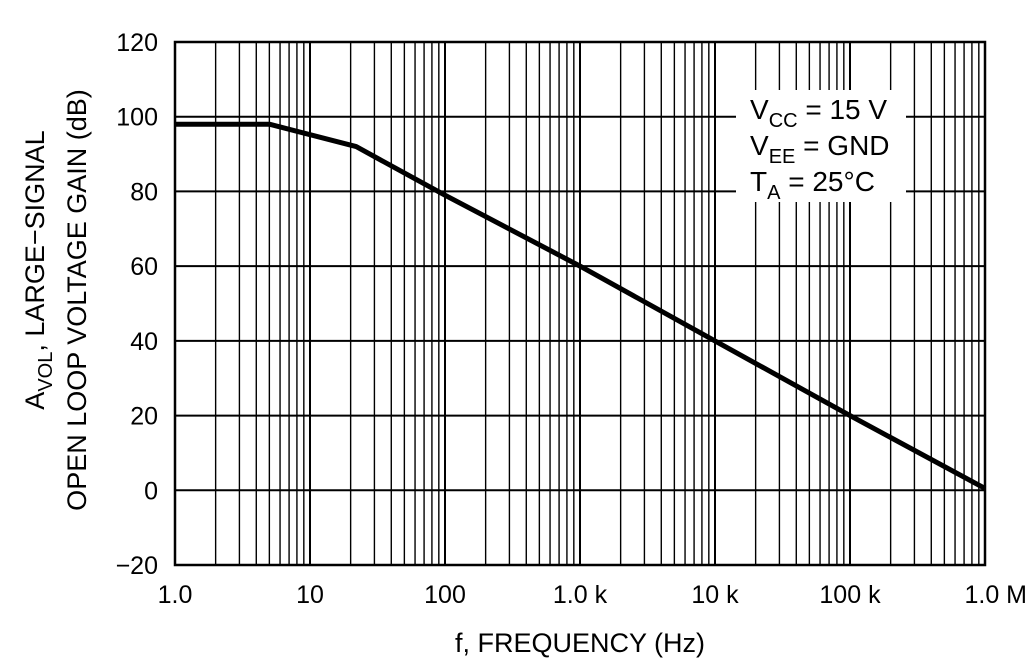 The height and width of the screenshot is (665, 1030). I want to click on y-tick-labels: −20 0 20 40 60 80 100 120, so click(137, 304).